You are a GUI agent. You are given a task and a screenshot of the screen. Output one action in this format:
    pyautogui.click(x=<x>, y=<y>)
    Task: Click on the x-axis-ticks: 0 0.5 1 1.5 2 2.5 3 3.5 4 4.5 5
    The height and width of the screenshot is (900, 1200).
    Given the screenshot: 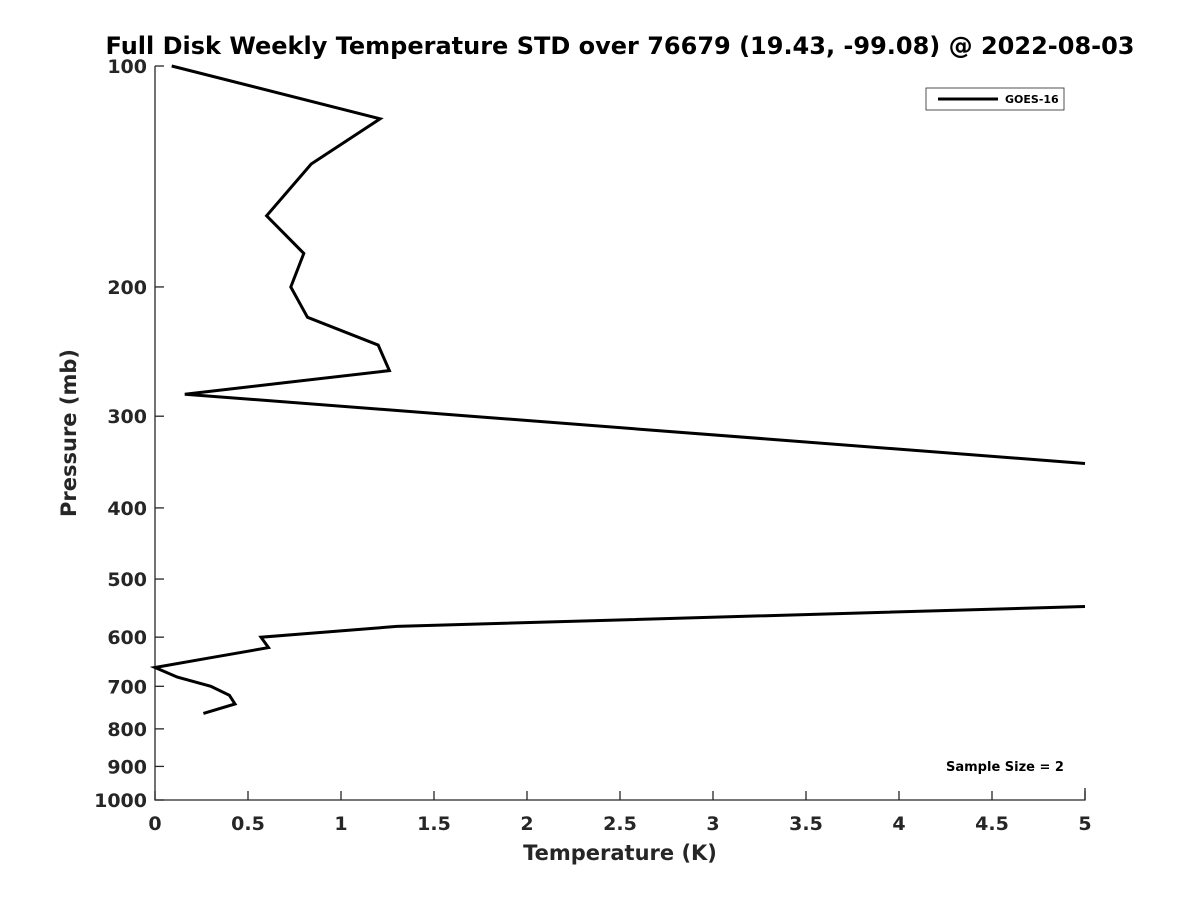 What is the action you would take?
    pyautogui.click(x=620, y=813)
    